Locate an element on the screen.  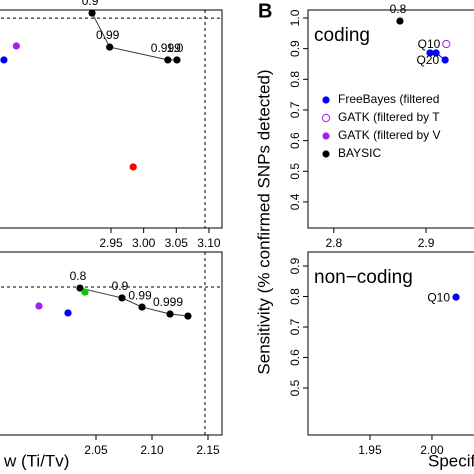
series-line is located at coordinates (134, 36).